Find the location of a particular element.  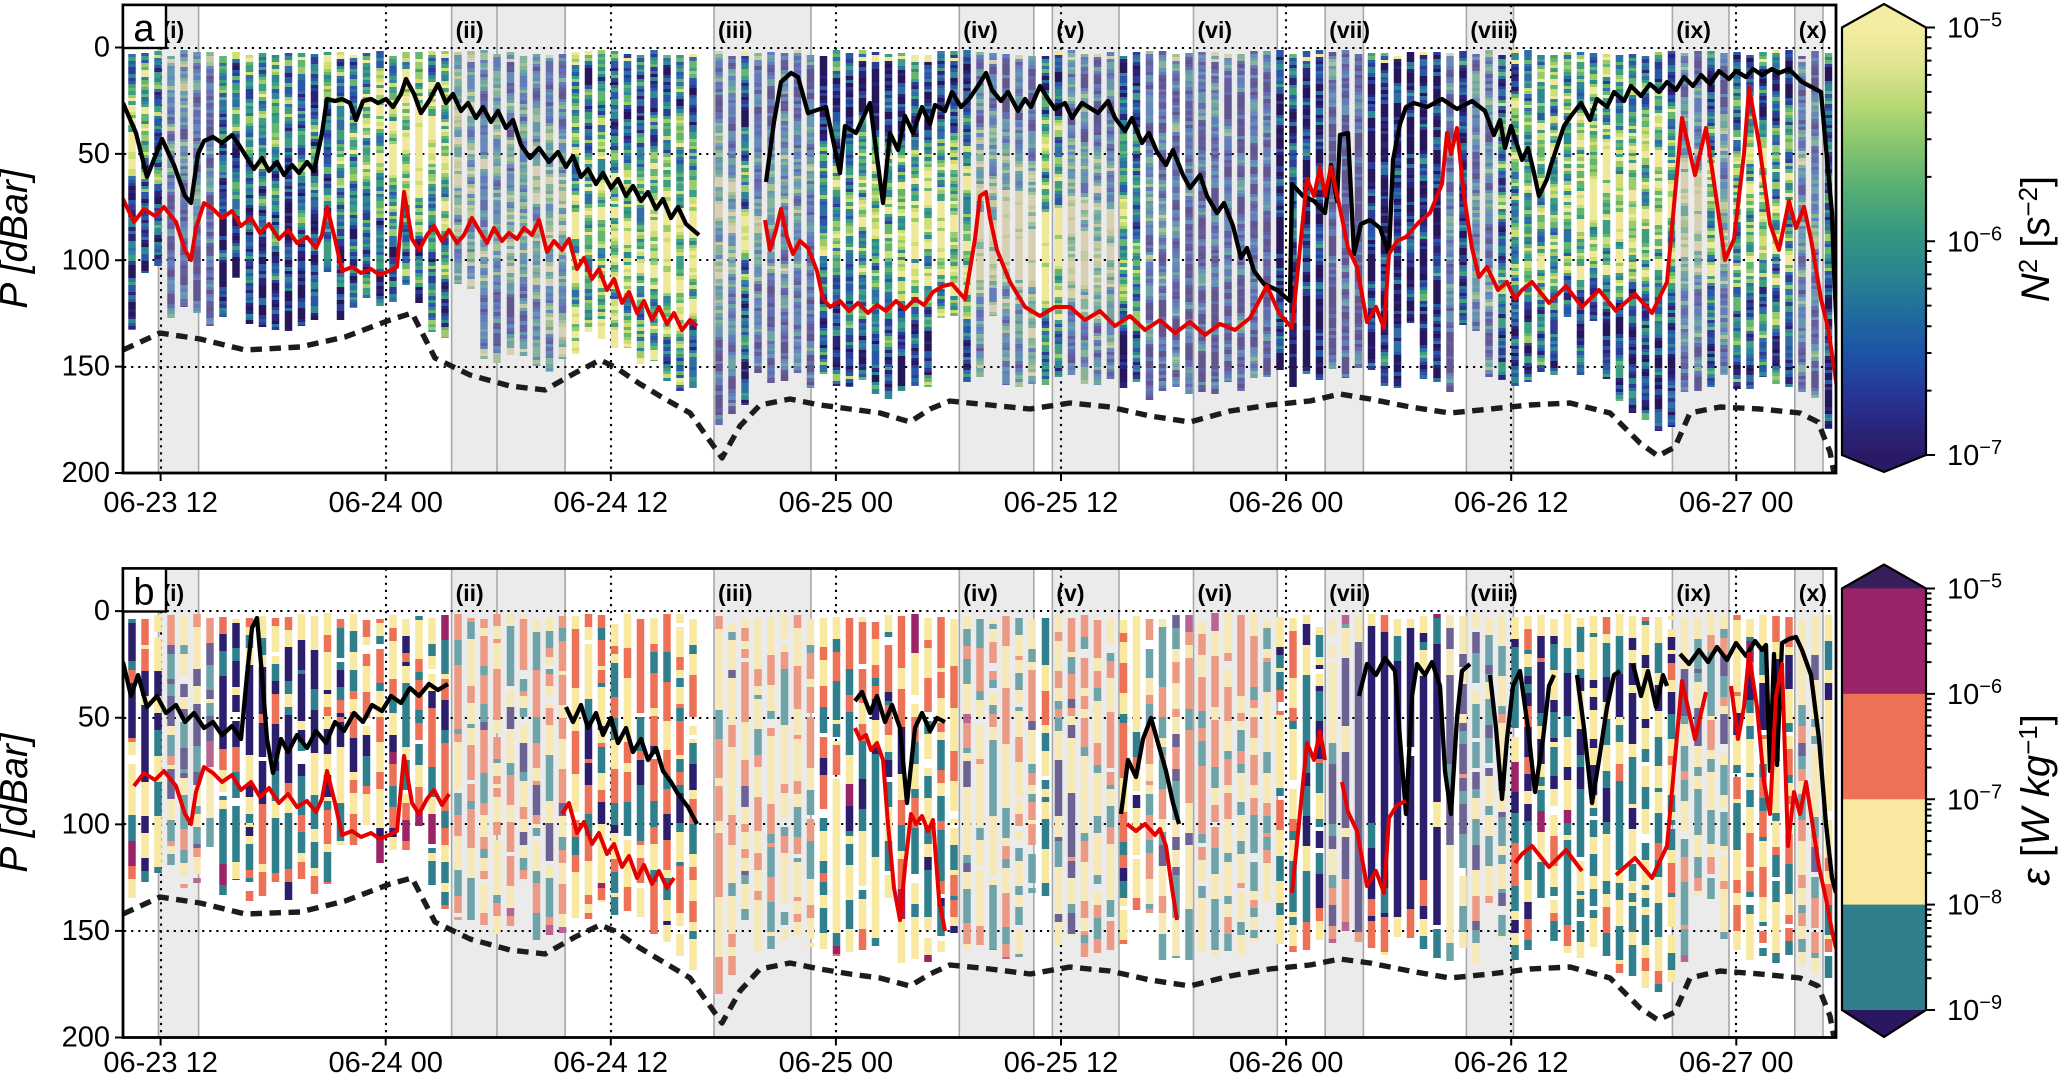

svg-text: N2 [s−2] is located at coordinates (2035, 239).